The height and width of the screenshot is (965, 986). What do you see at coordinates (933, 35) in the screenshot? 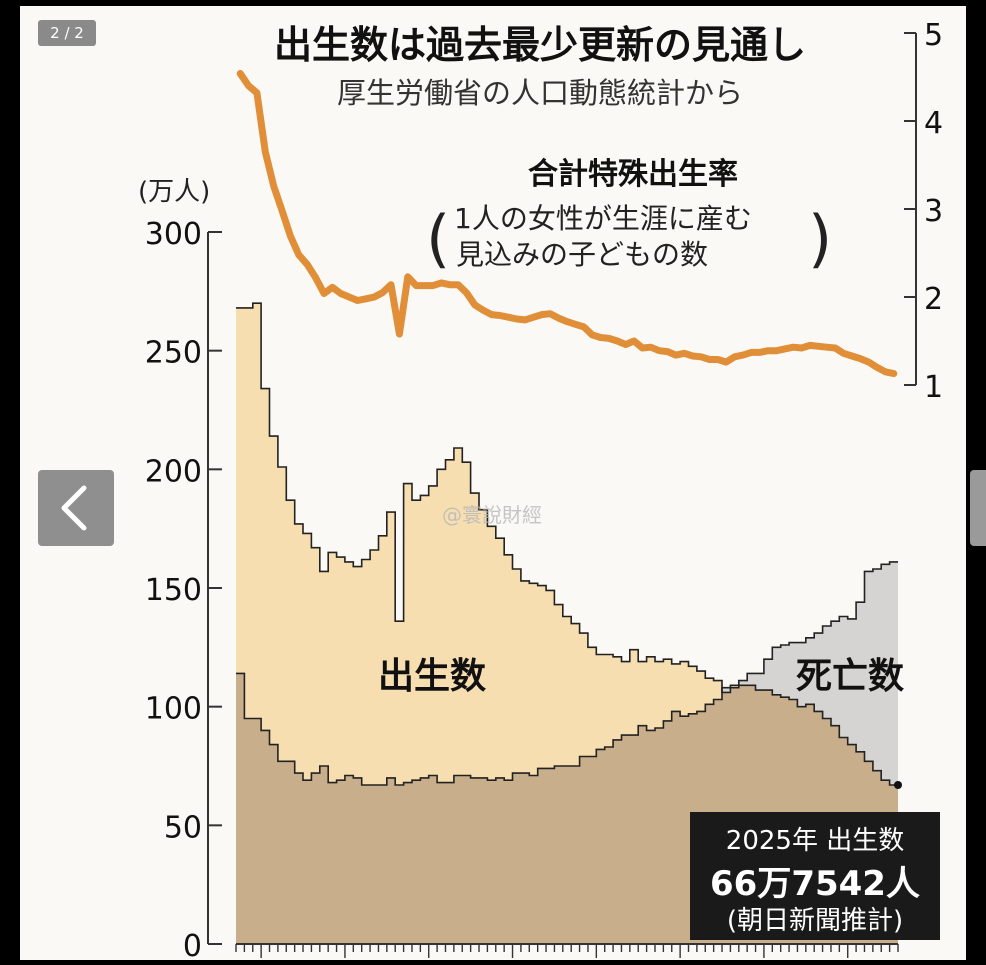
I see `right-tick-label: 5` at bounding box center [933, 35].